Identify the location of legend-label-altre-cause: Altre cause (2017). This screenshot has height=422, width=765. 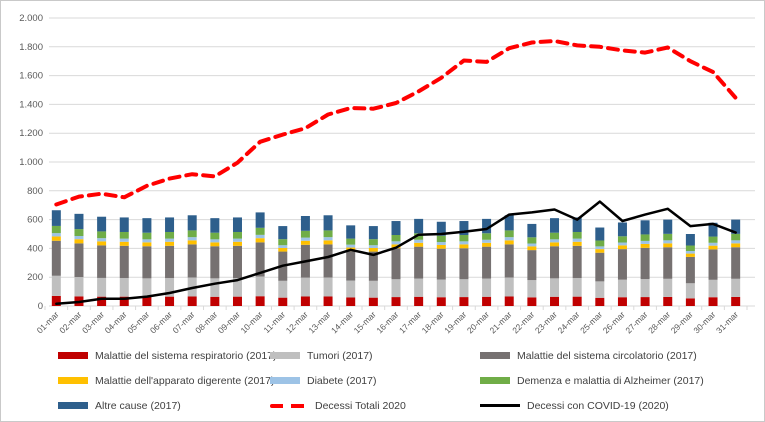
(138, 405).